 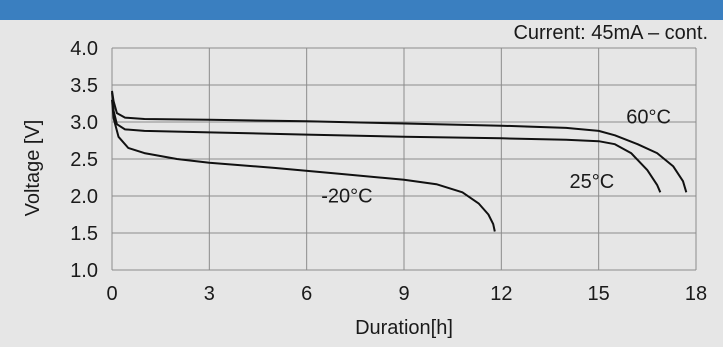 I want to click on x-tick-label: 12, so click(x=501, y=294).